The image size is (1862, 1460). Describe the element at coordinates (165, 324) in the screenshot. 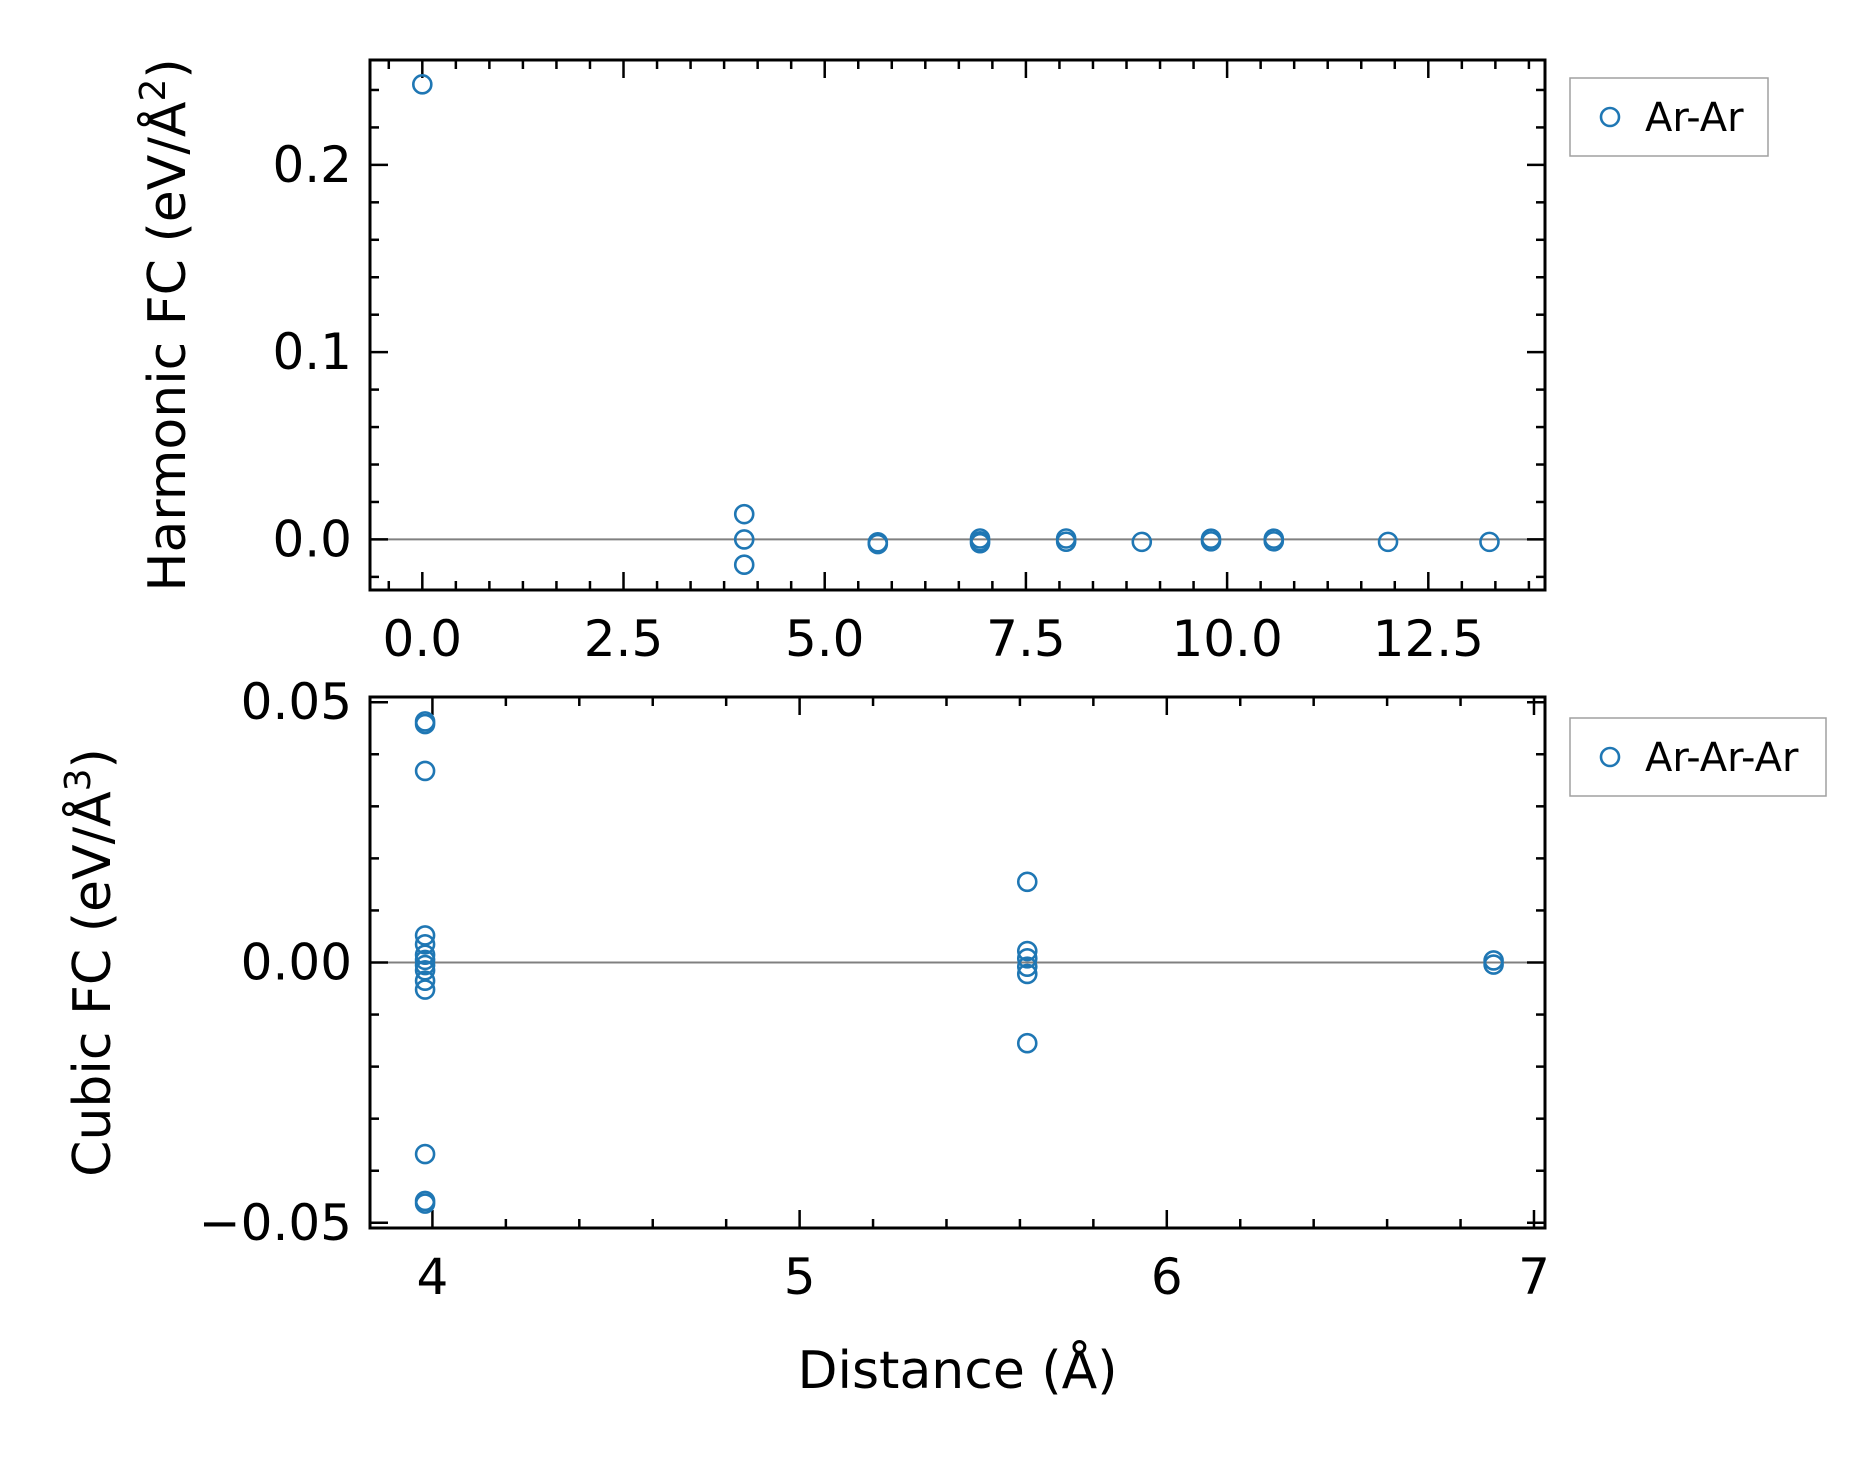

I see `y-axis-label: Harmonic FC (eV/Å2)` at that location.